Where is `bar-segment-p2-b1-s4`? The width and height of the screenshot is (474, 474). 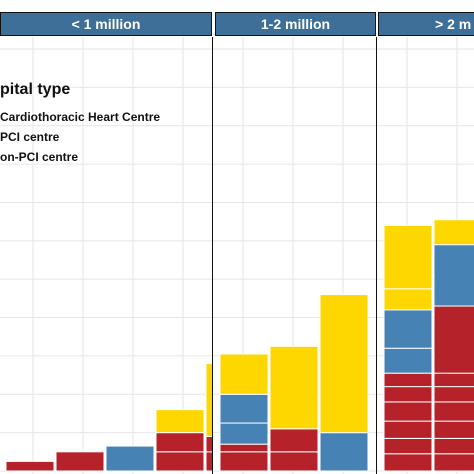 bar-segment-p2-b1-s4 is located at coordinates (244, 408).